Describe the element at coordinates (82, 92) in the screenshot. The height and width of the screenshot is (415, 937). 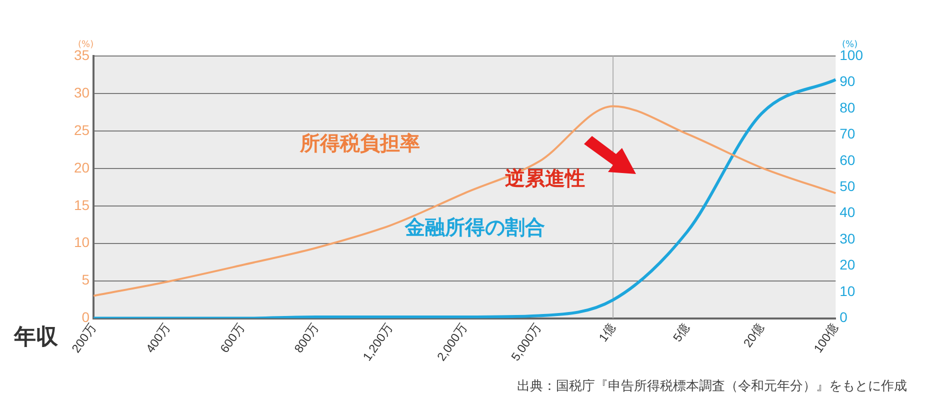
I see `y-tick-label: 30` at that location.